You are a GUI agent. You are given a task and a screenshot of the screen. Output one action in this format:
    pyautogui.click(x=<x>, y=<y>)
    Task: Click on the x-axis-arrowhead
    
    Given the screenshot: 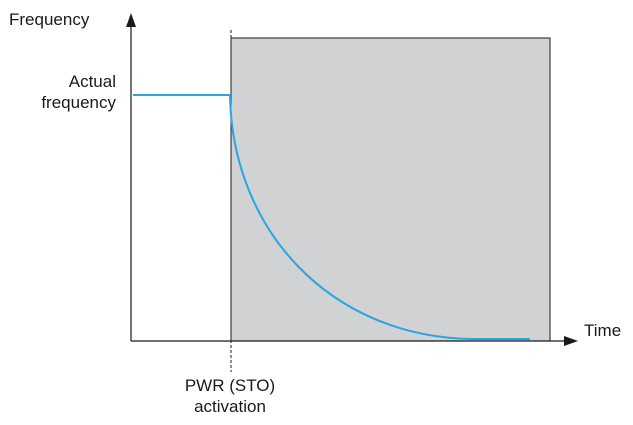 What is the action you would take?
    pyautogui.click(x=571, y=341)
    